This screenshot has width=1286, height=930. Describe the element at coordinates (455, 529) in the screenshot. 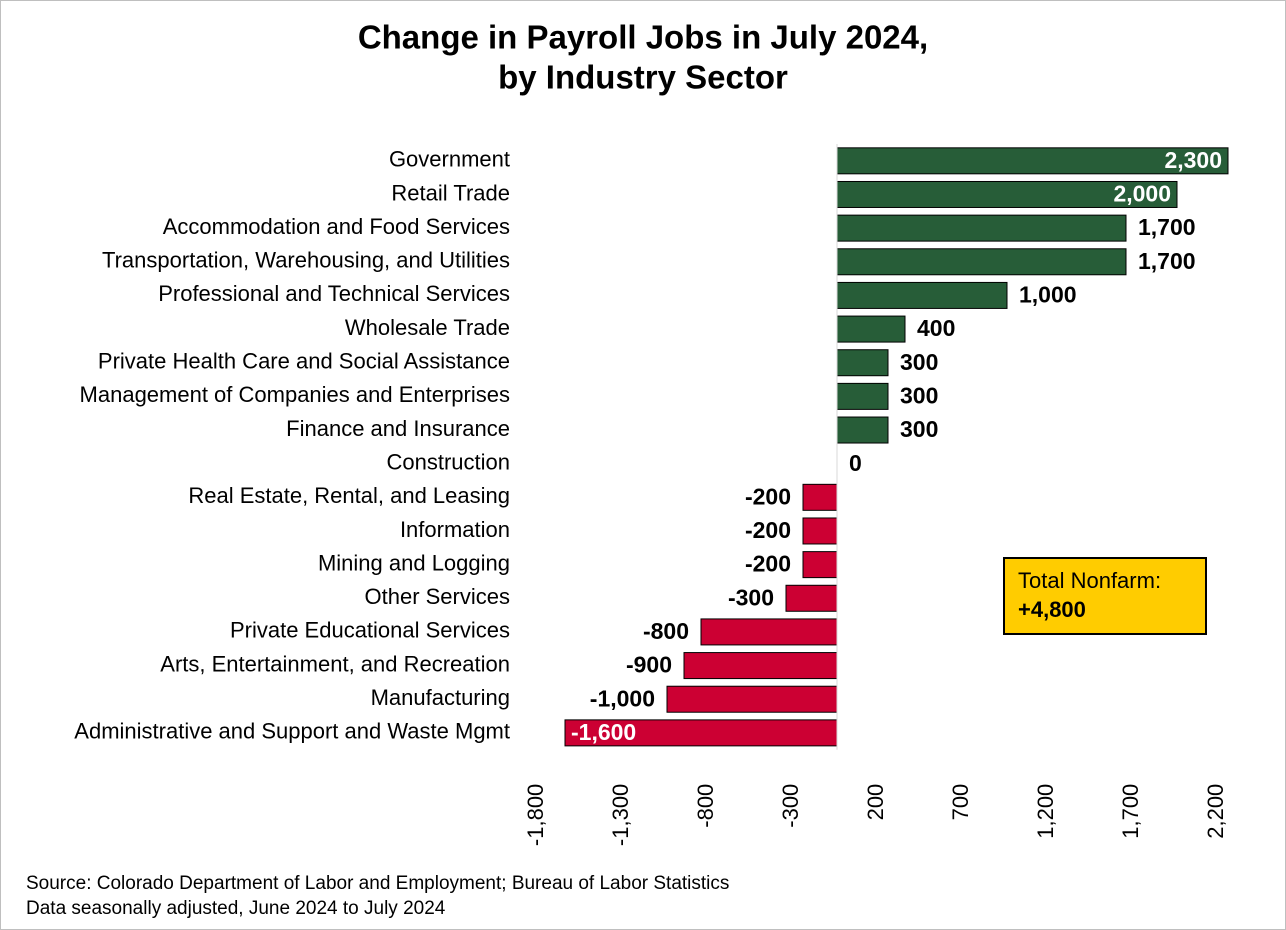

I see `category-label: Information` at that location.